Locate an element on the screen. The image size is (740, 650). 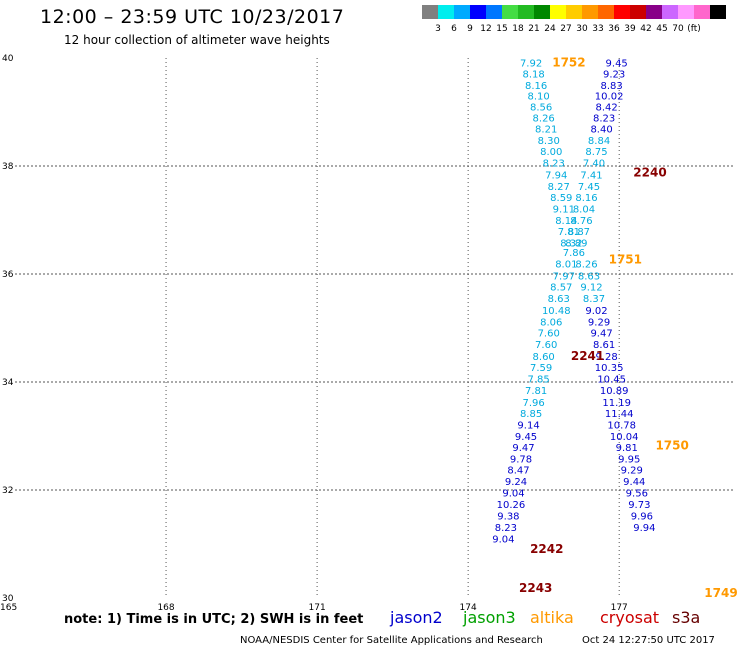
color-scale-label: 18 is located at coordinates (518, 29).